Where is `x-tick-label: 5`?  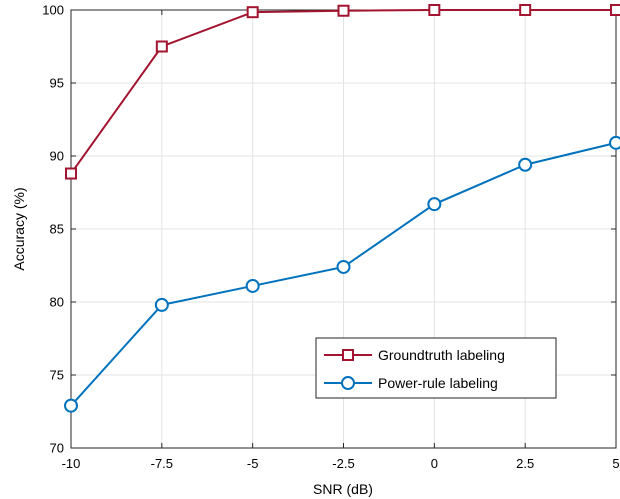 x-tick-label: 5 is located at coordinates (615, 463).